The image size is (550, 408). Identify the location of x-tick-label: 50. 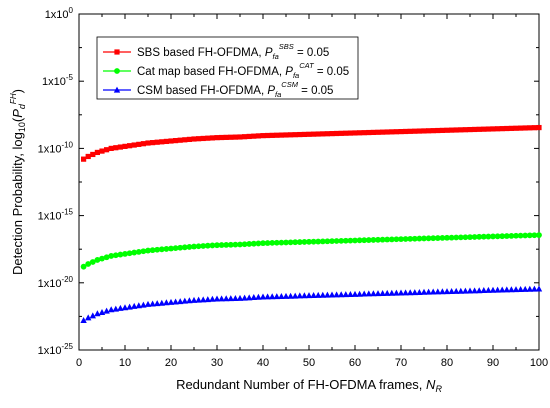
(309, 363).